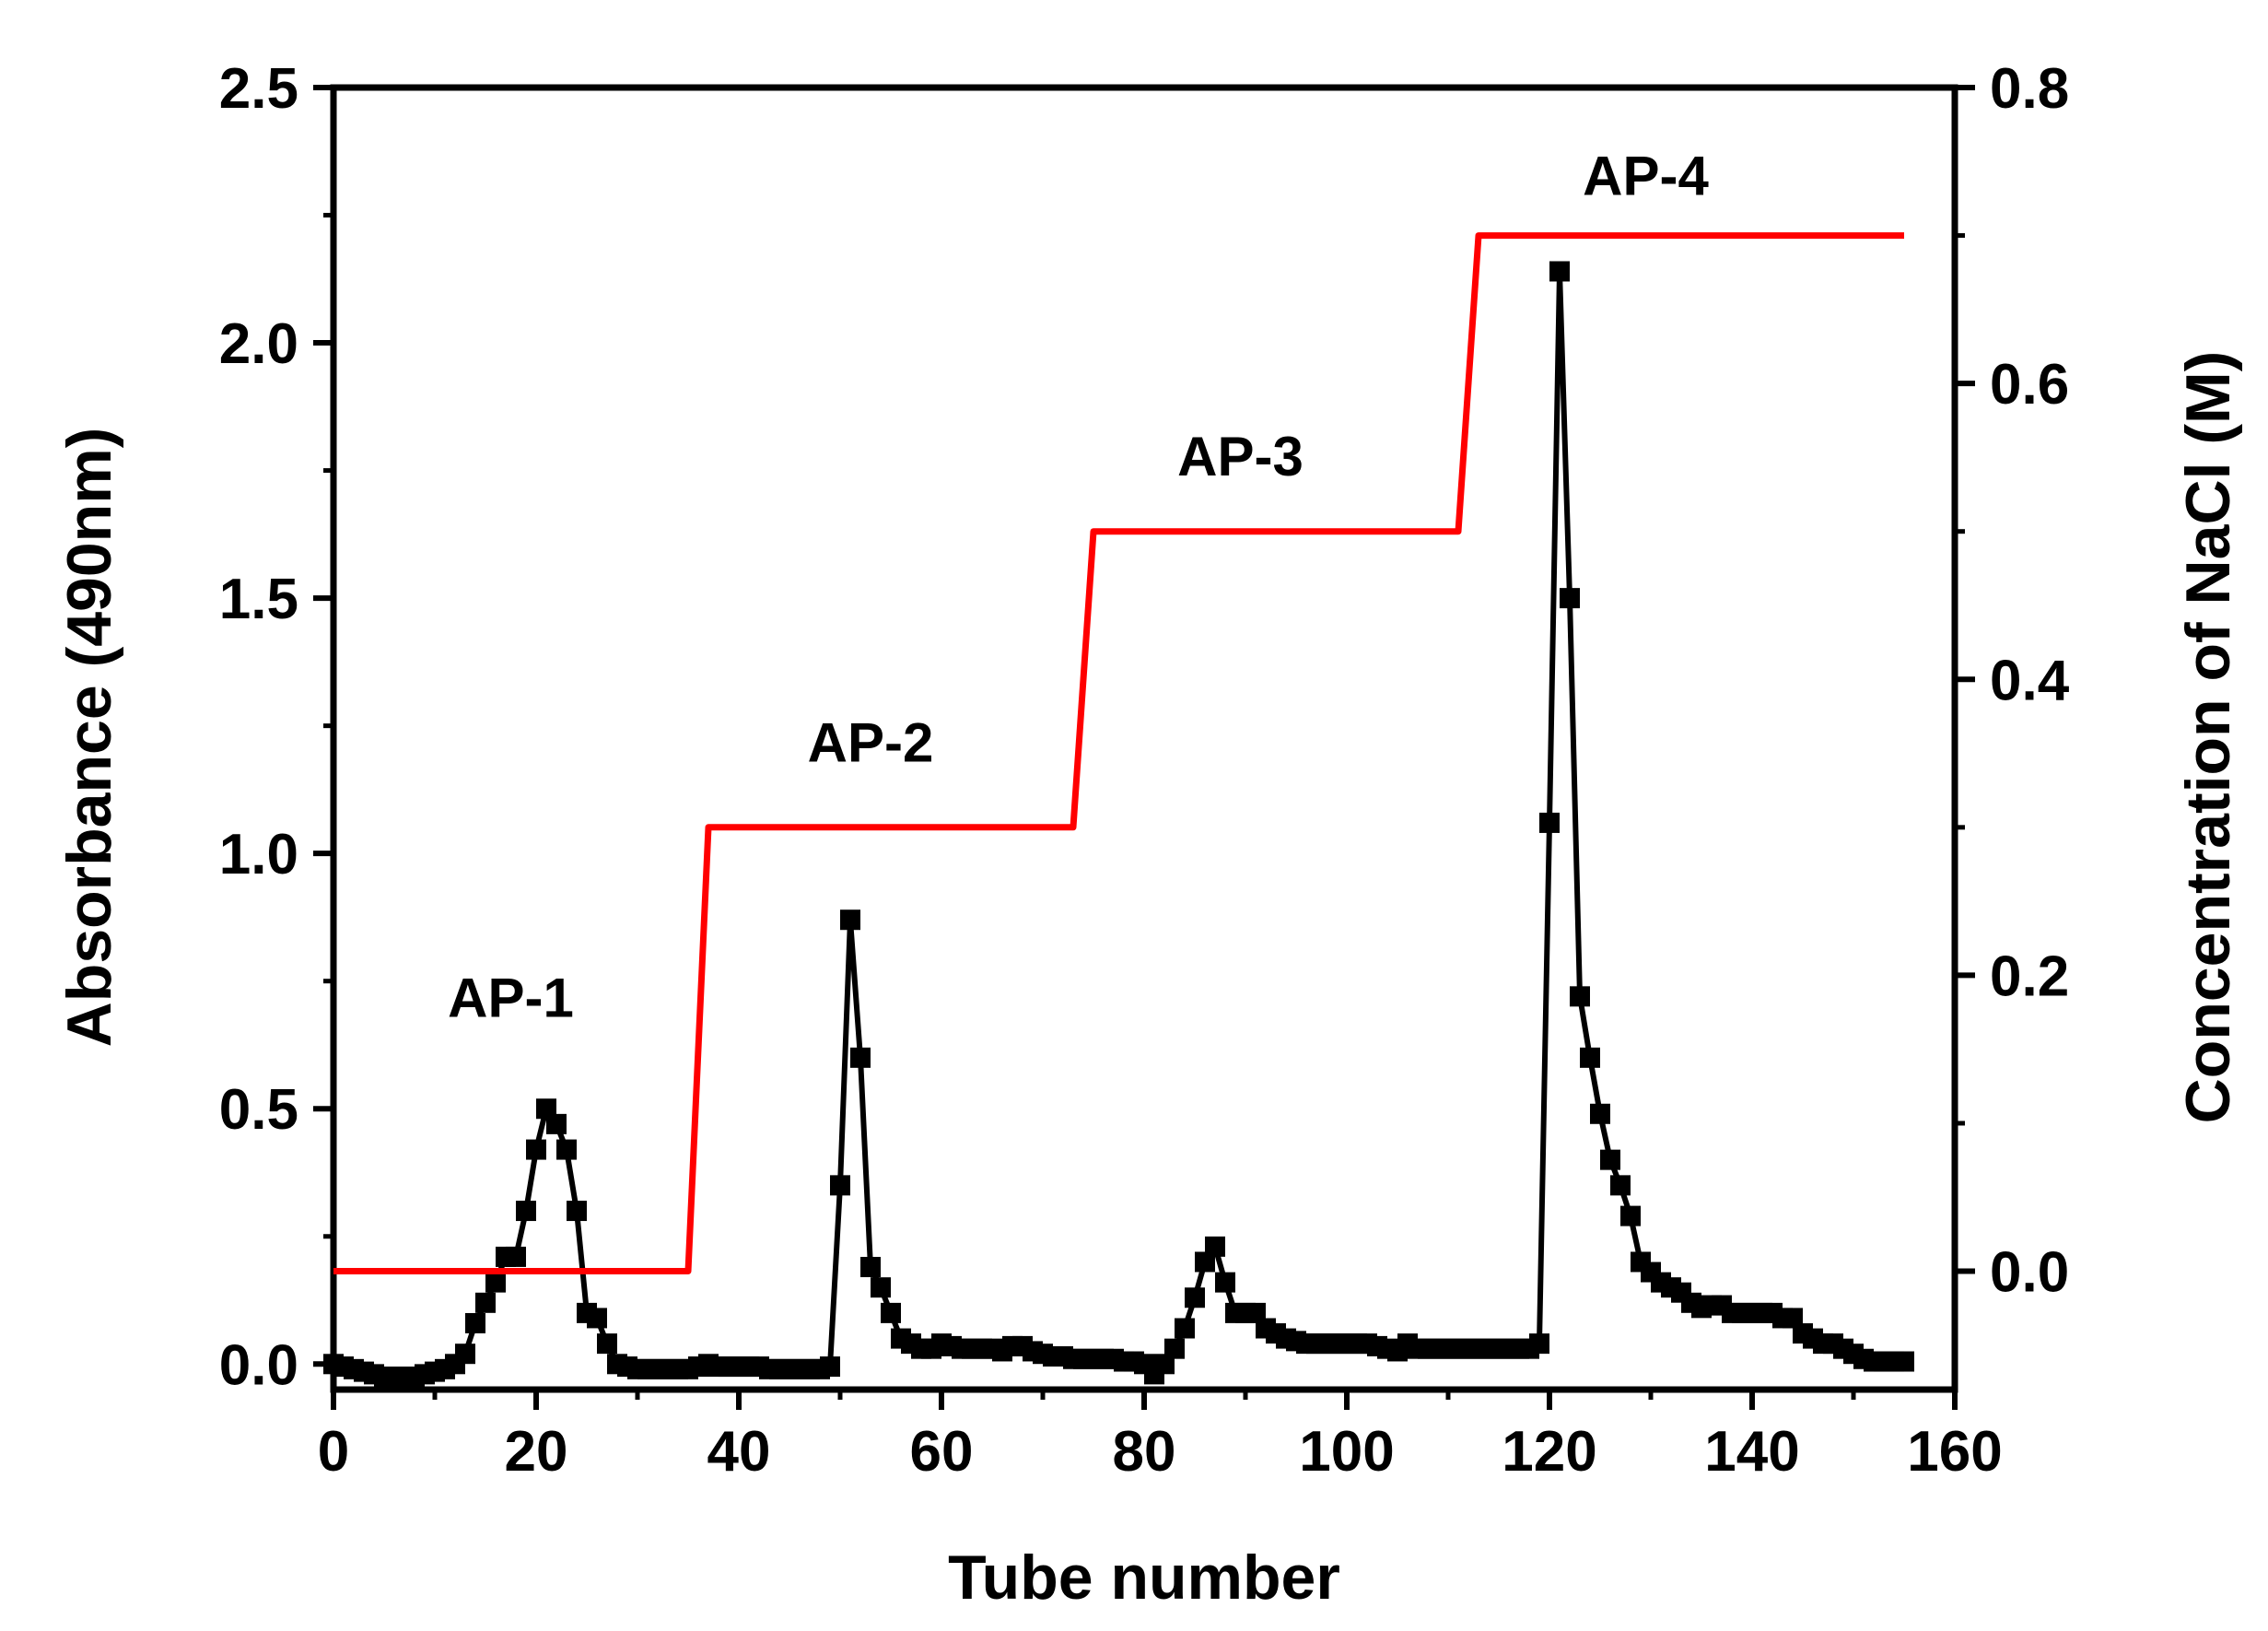 Image resolution: width=2268 pixels, height=1631 pixels. I want to click on x-tick-label: 80, so click(1144, 1452).